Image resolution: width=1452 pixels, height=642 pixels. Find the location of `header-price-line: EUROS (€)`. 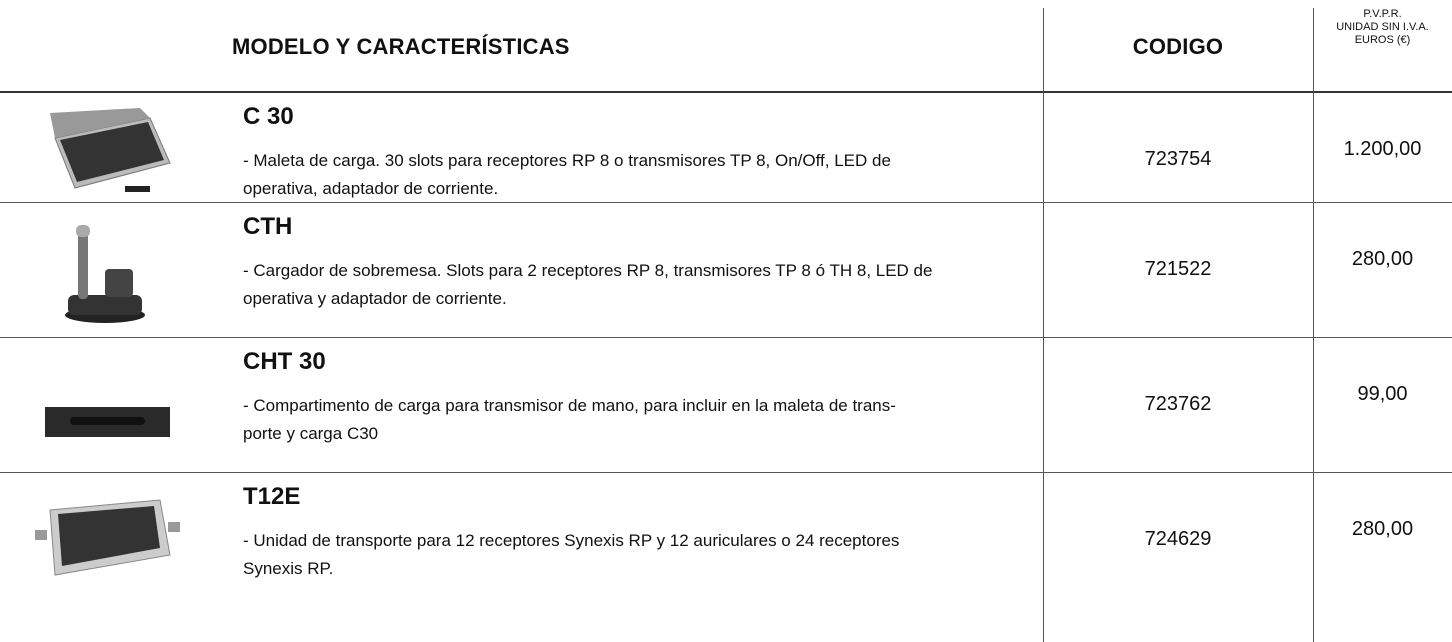

header-price-line: EUROS (€) is located at coordinates (1382, 40).